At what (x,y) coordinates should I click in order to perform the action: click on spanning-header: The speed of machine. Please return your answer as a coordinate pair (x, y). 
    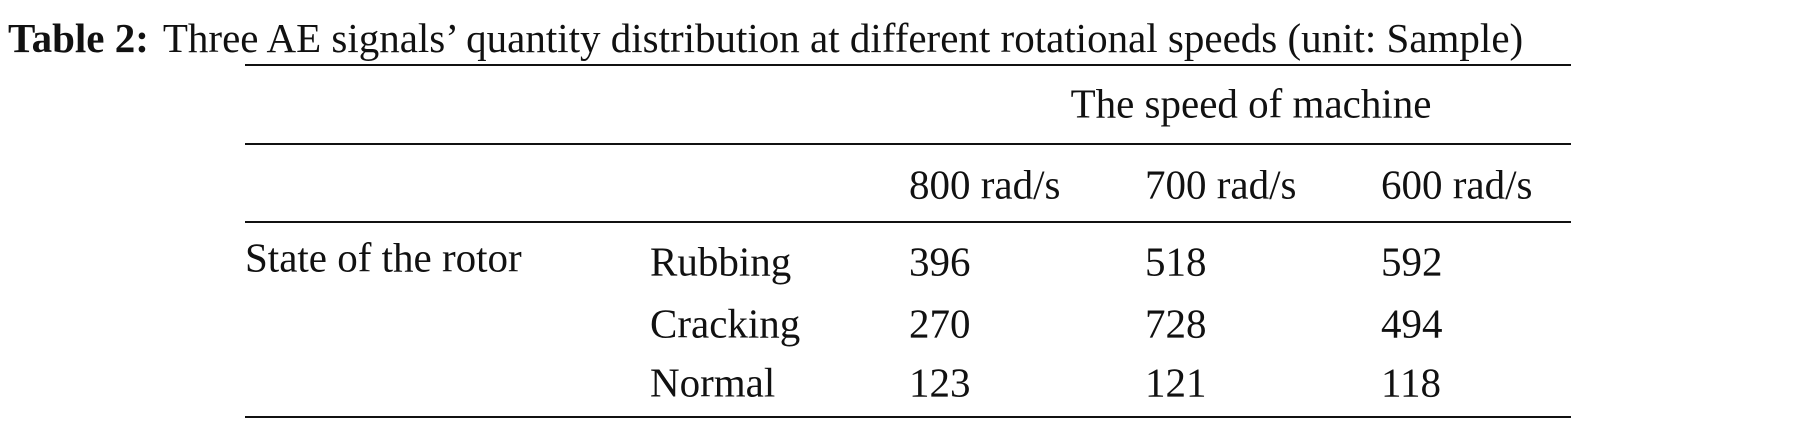
    Looking at the image, I should click on (1251, 103).